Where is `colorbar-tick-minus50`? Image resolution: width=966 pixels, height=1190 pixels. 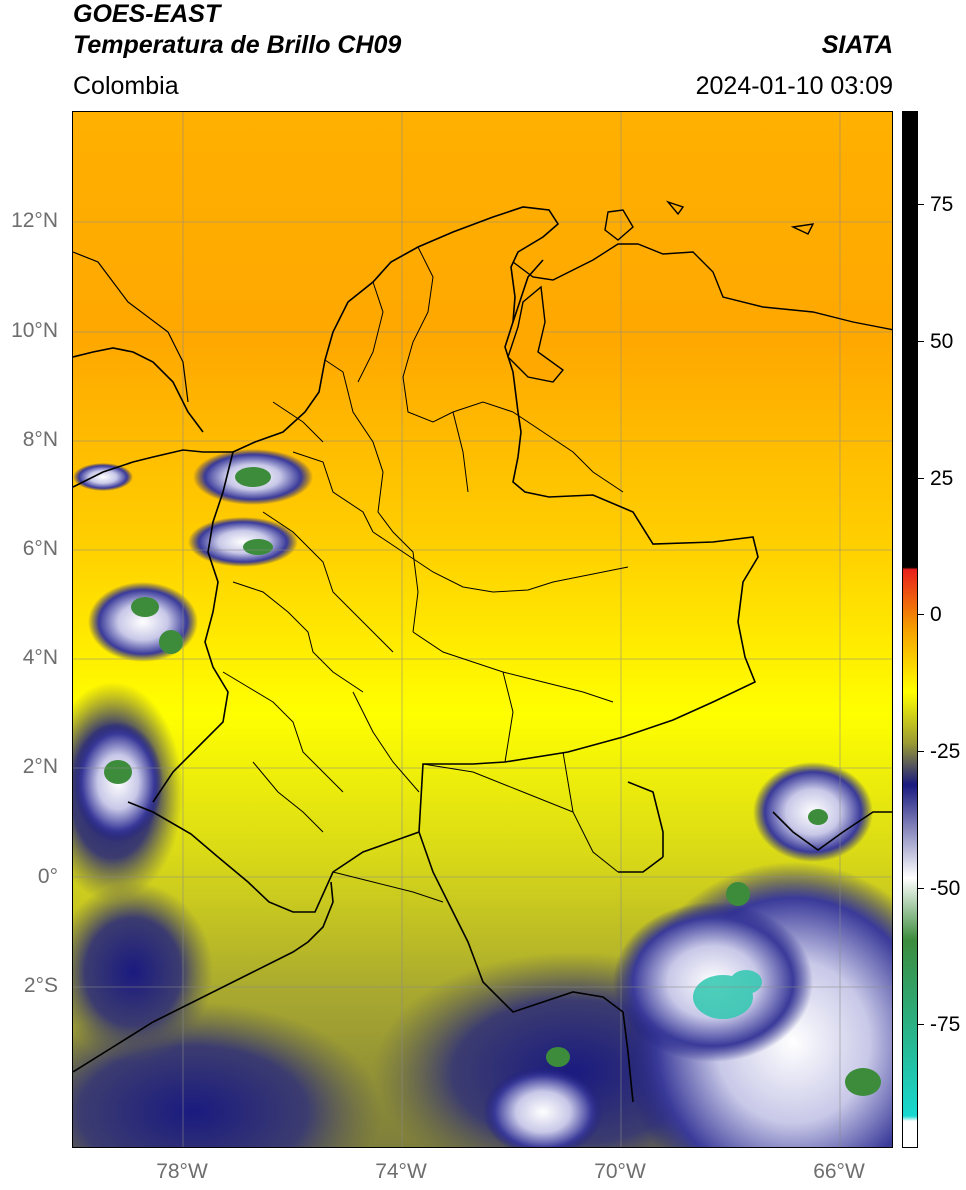
colorbar-tick-minus50 is located at coordinates (921, 888).